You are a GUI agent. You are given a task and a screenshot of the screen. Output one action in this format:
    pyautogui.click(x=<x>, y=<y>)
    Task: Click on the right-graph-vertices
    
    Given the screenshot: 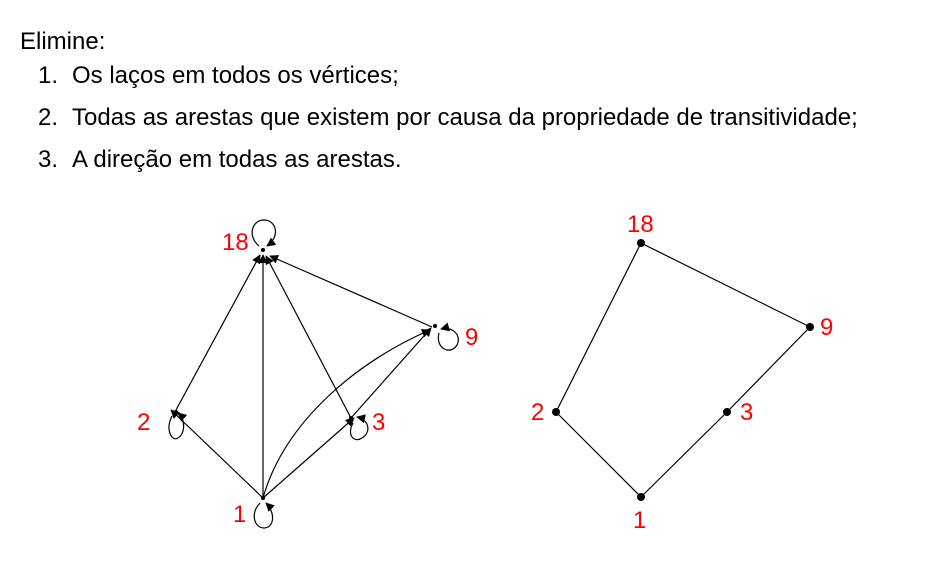 What is the action you would take?
    pyautogui.click(x=683, y=370)
    